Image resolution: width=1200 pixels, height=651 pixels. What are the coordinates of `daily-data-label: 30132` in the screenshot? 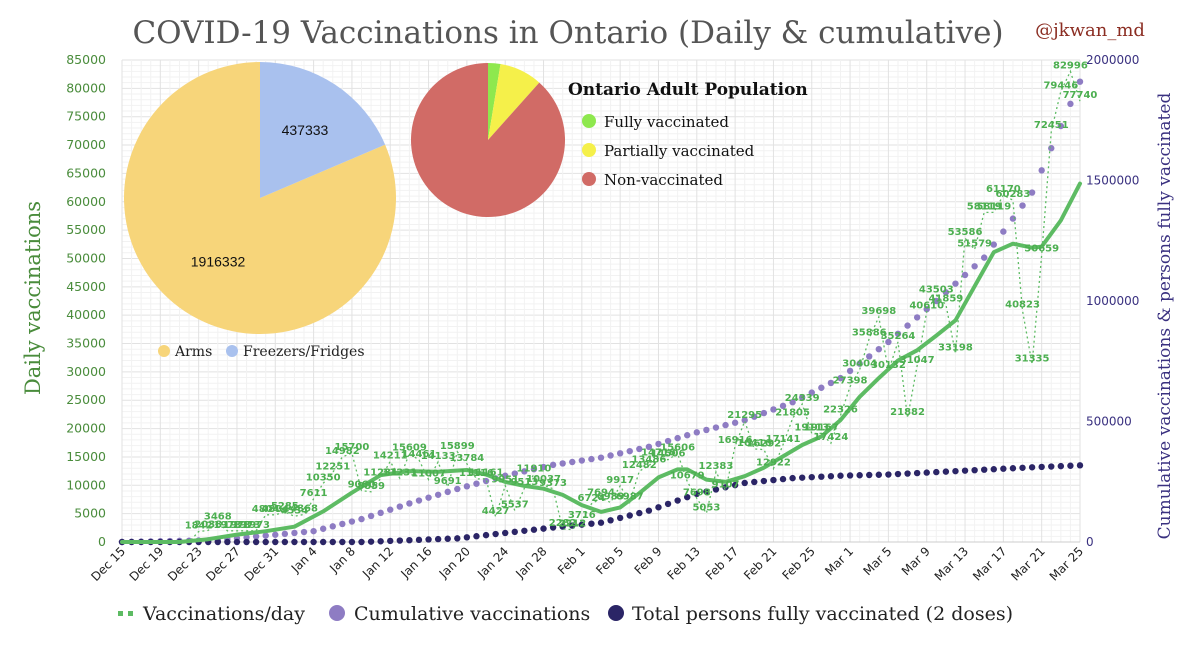 It's located at (888, 365).